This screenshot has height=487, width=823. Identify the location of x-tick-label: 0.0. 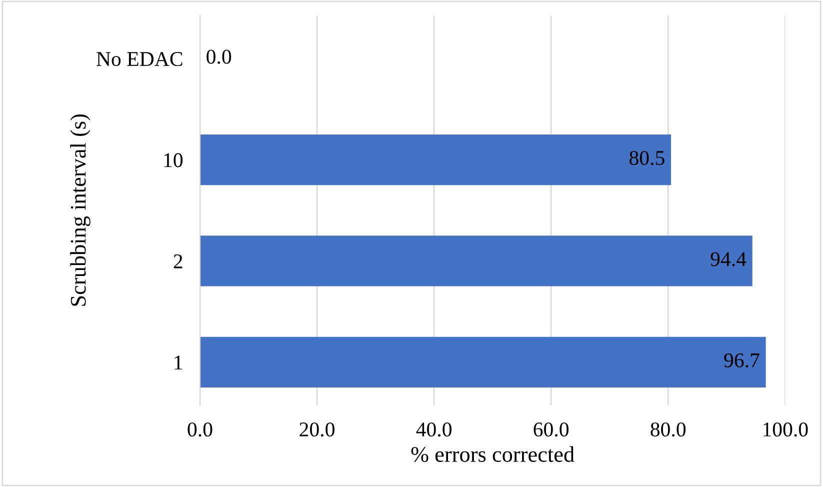
(200, 429).